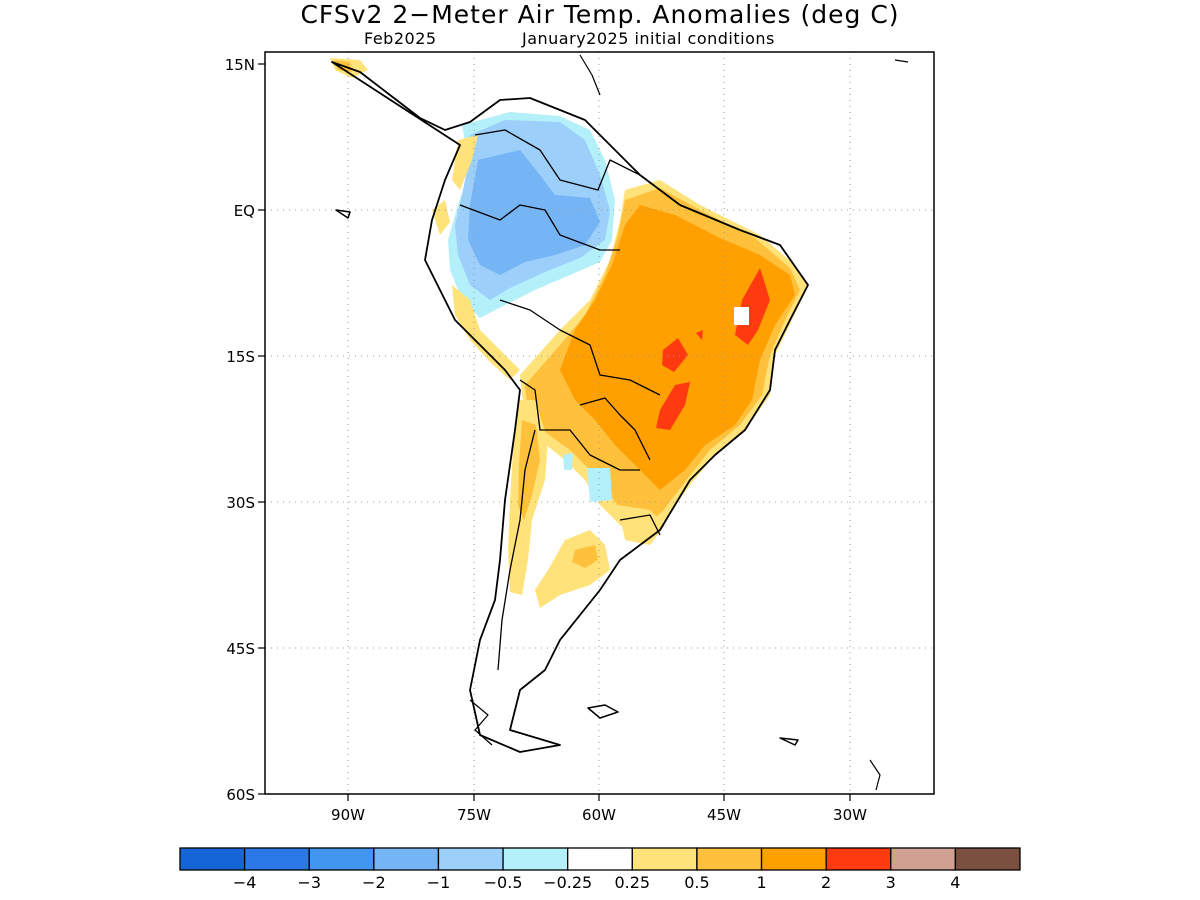 Image resolution: width=1200 pixels, height=900 pixels. What do you see at coordinates (240, 357) in the screenshot?
I see `lat-label-15s: 15S` at bounding box center [240, 357].